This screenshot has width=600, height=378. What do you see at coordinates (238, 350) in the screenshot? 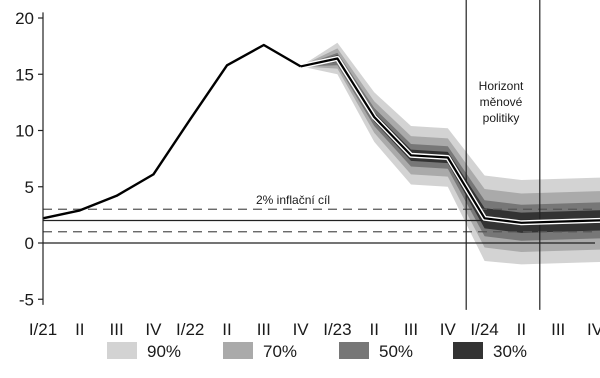
I see `legend-swatch-70pct` at bounding box center [238, 350].